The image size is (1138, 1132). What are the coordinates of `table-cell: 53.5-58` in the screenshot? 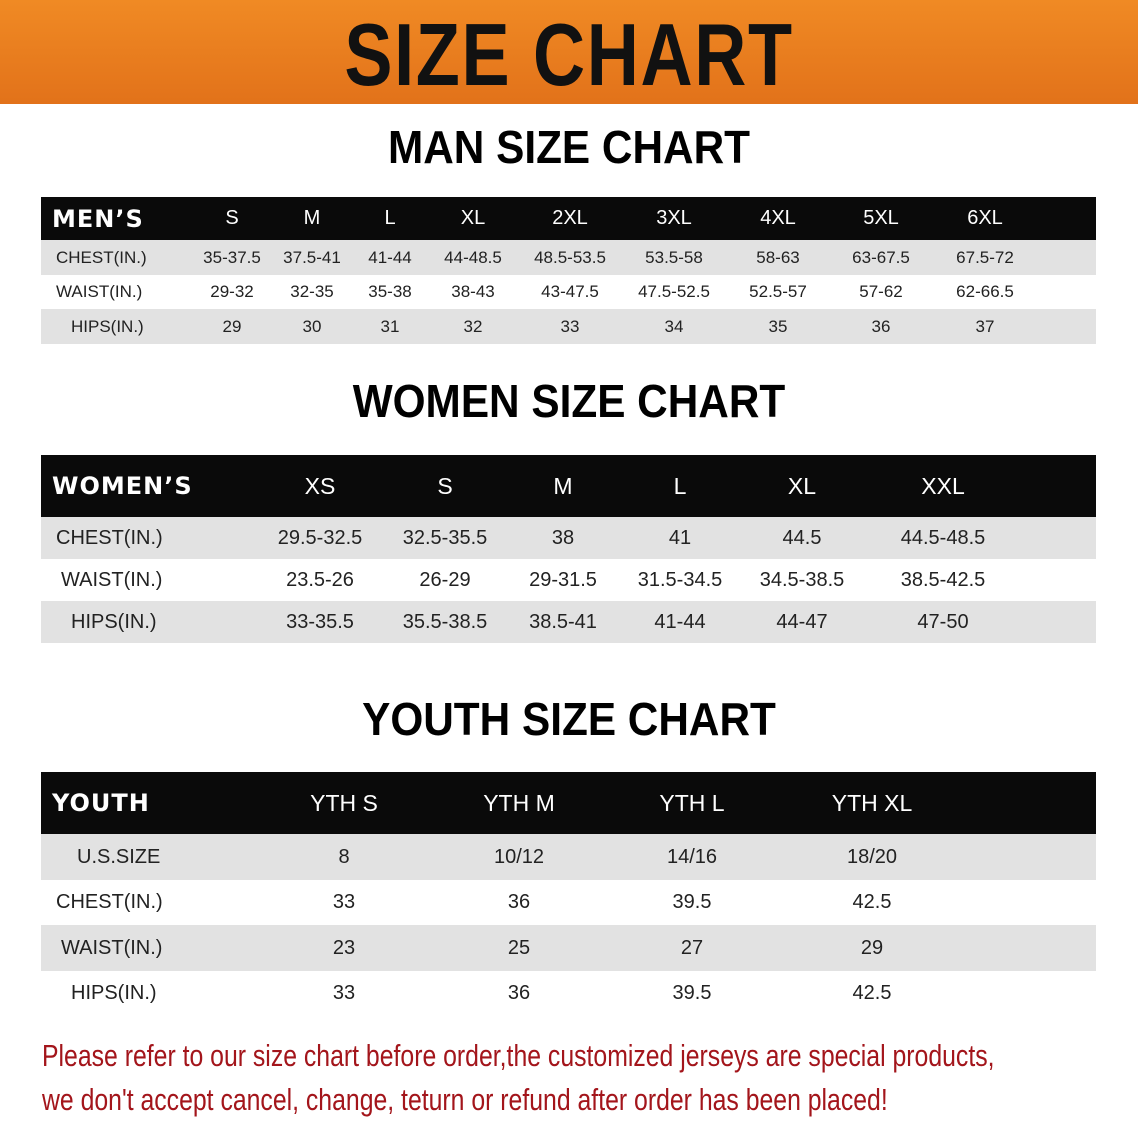 It's located at (674, 257).